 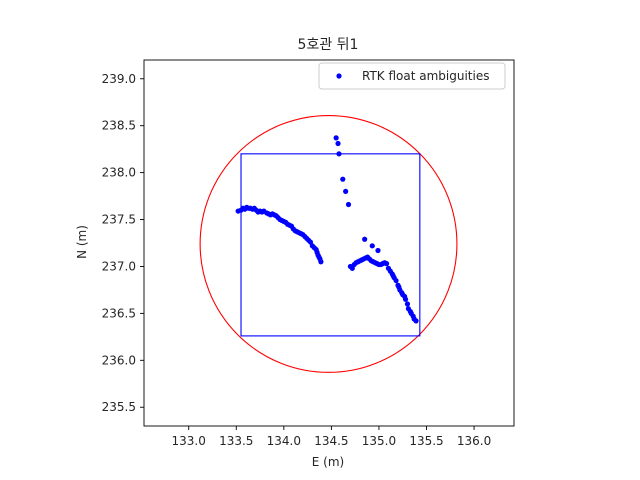 What do you see at coordinates (119, 360) in the screenshot?
I see `y-tick-label: 236.0` at bounding box center [119, 360].